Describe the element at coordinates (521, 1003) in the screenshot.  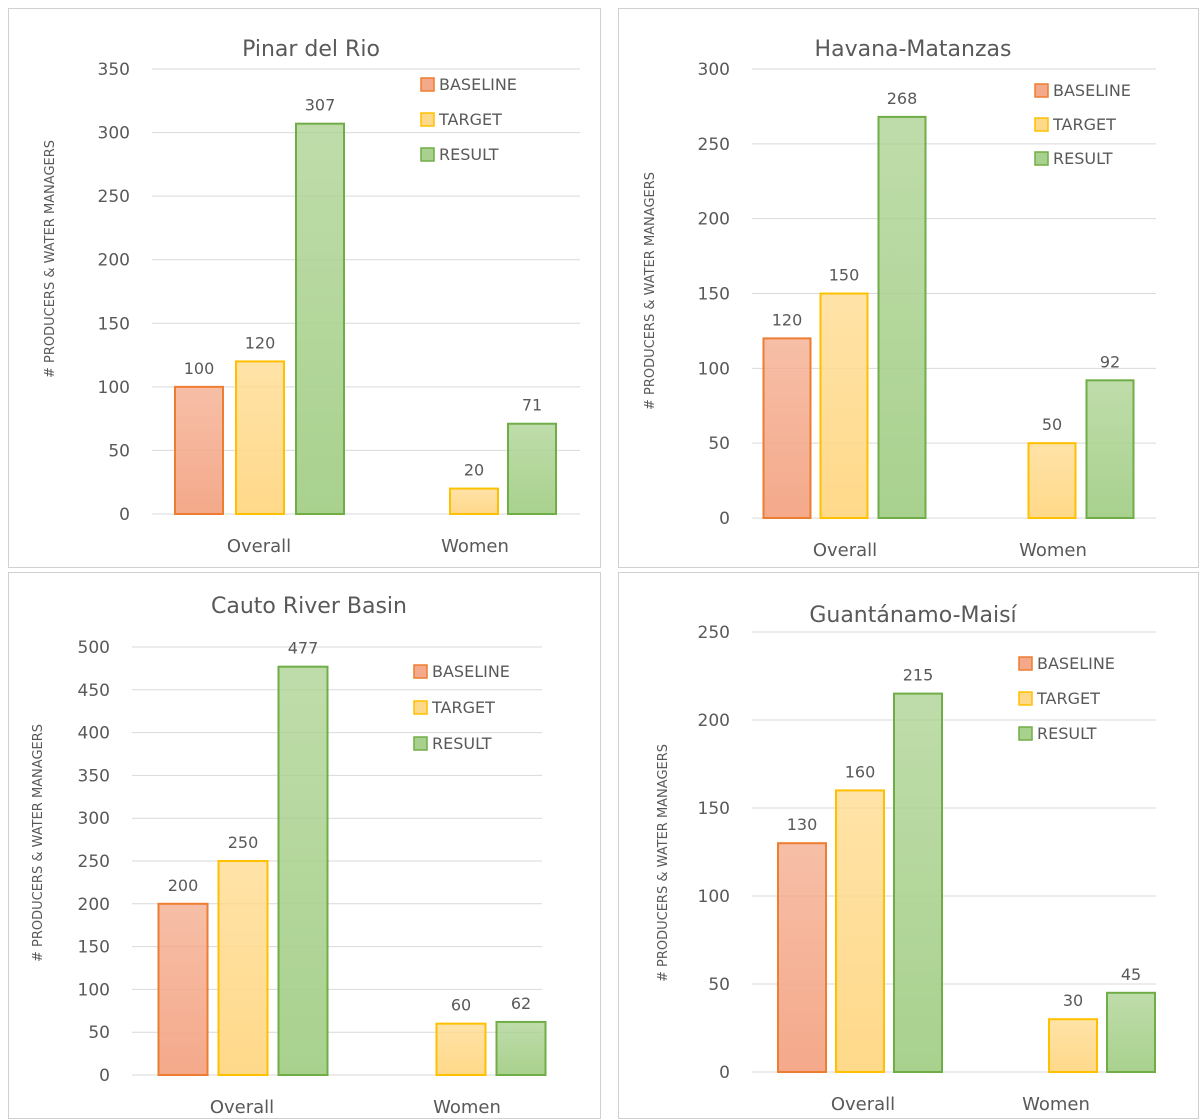
I see `data-label-result-women: 62` at that location.